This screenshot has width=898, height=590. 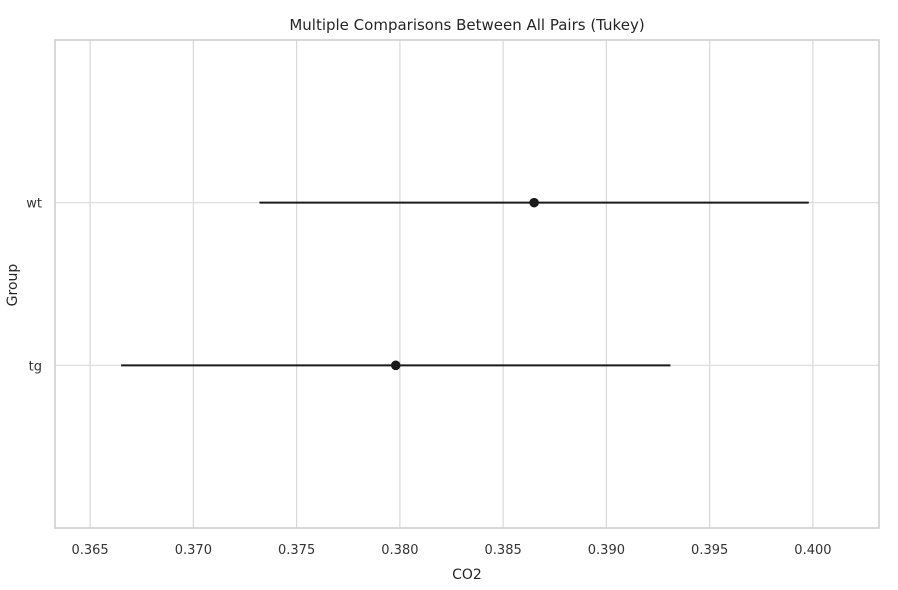 I want to click on x-tick-label: 0.390, so click(x=606, y=550).